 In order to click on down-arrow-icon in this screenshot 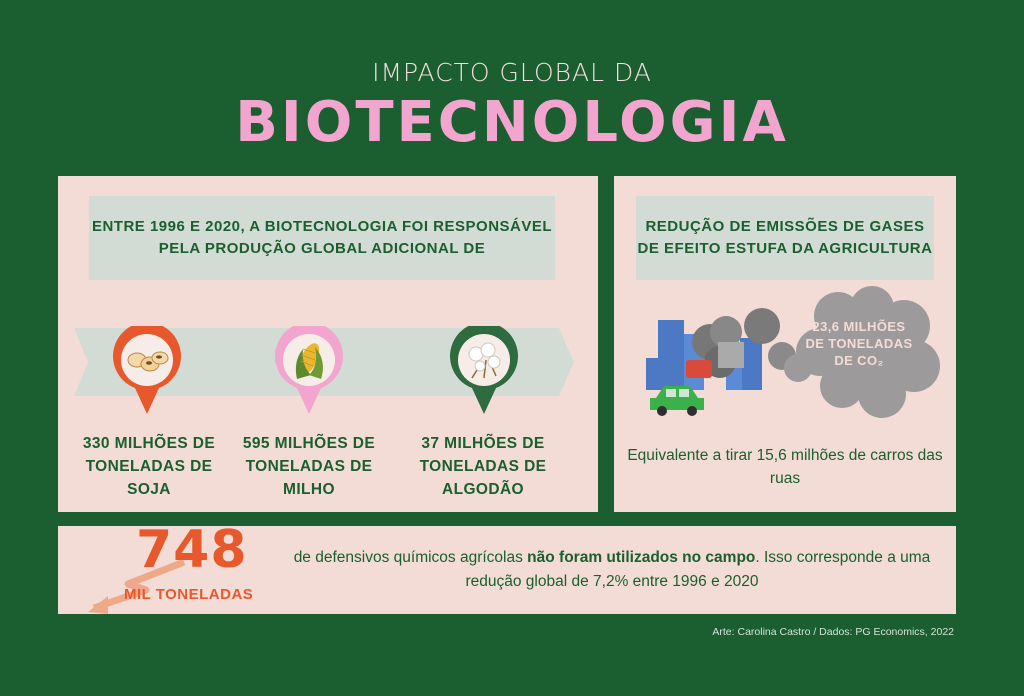, I will do `click(137, 586)`.